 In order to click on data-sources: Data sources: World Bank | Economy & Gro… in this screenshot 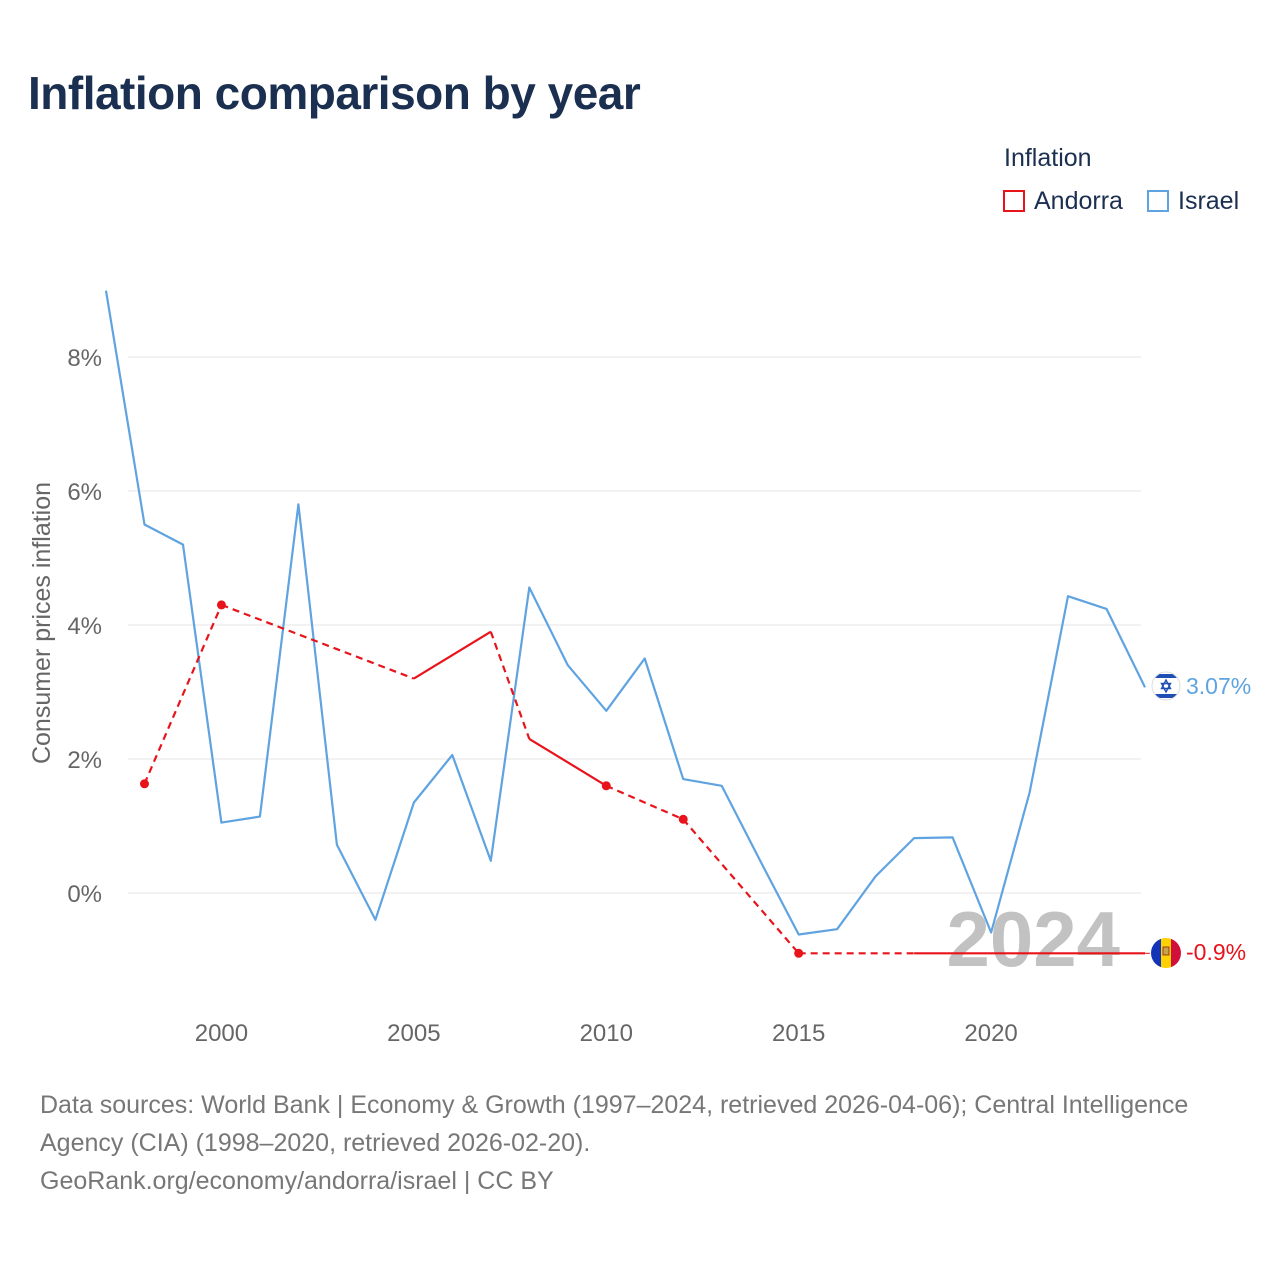, I will do `click(614, 1124)`.